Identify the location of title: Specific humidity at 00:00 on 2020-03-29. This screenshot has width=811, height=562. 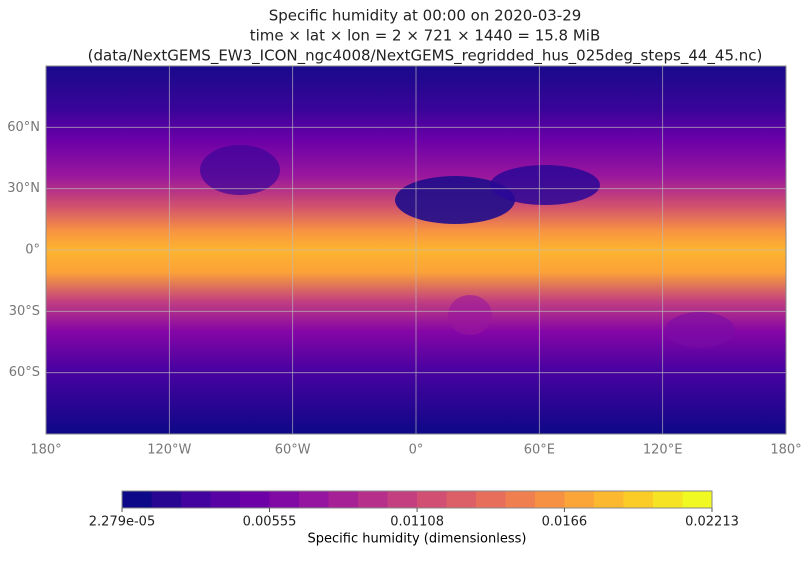
(425, 16).